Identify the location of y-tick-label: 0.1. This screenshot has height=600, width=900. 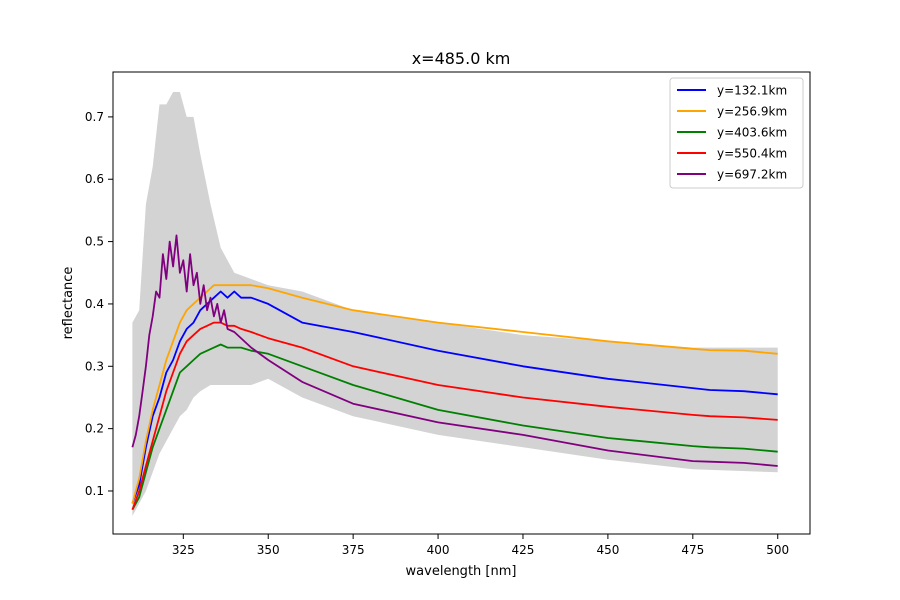
(94, 491).